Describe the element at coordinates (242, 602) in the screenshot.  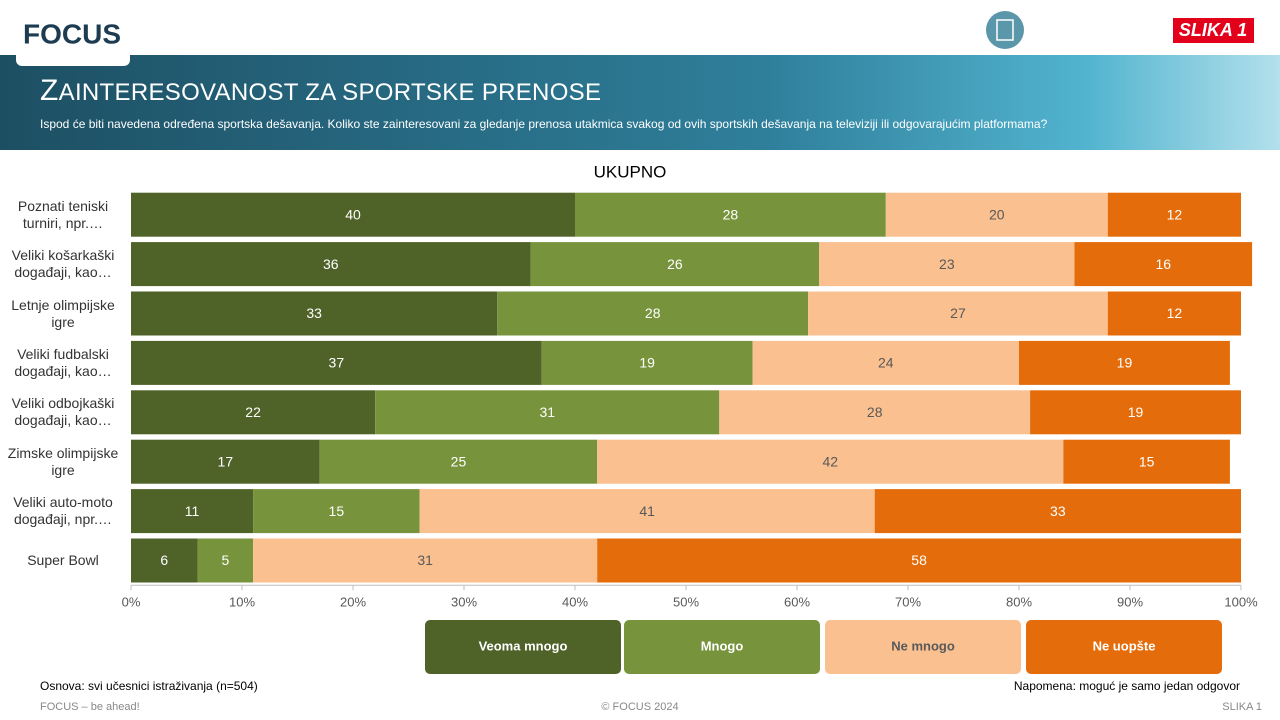
I see `x-tick-label: 10%` at that location.